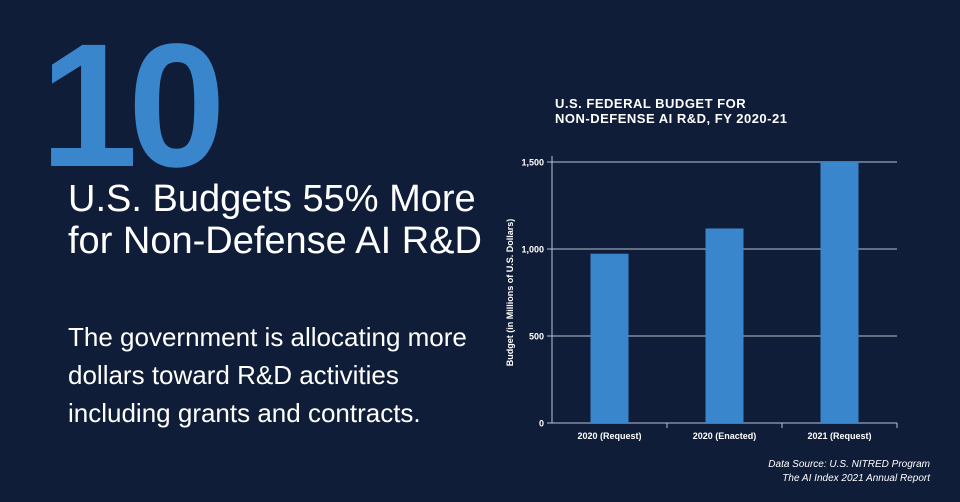 This screenshot has height=502, width=960. I want to click on y-axis-label: Budget (in Millions of U.S. Dollars), so click(510, 293).